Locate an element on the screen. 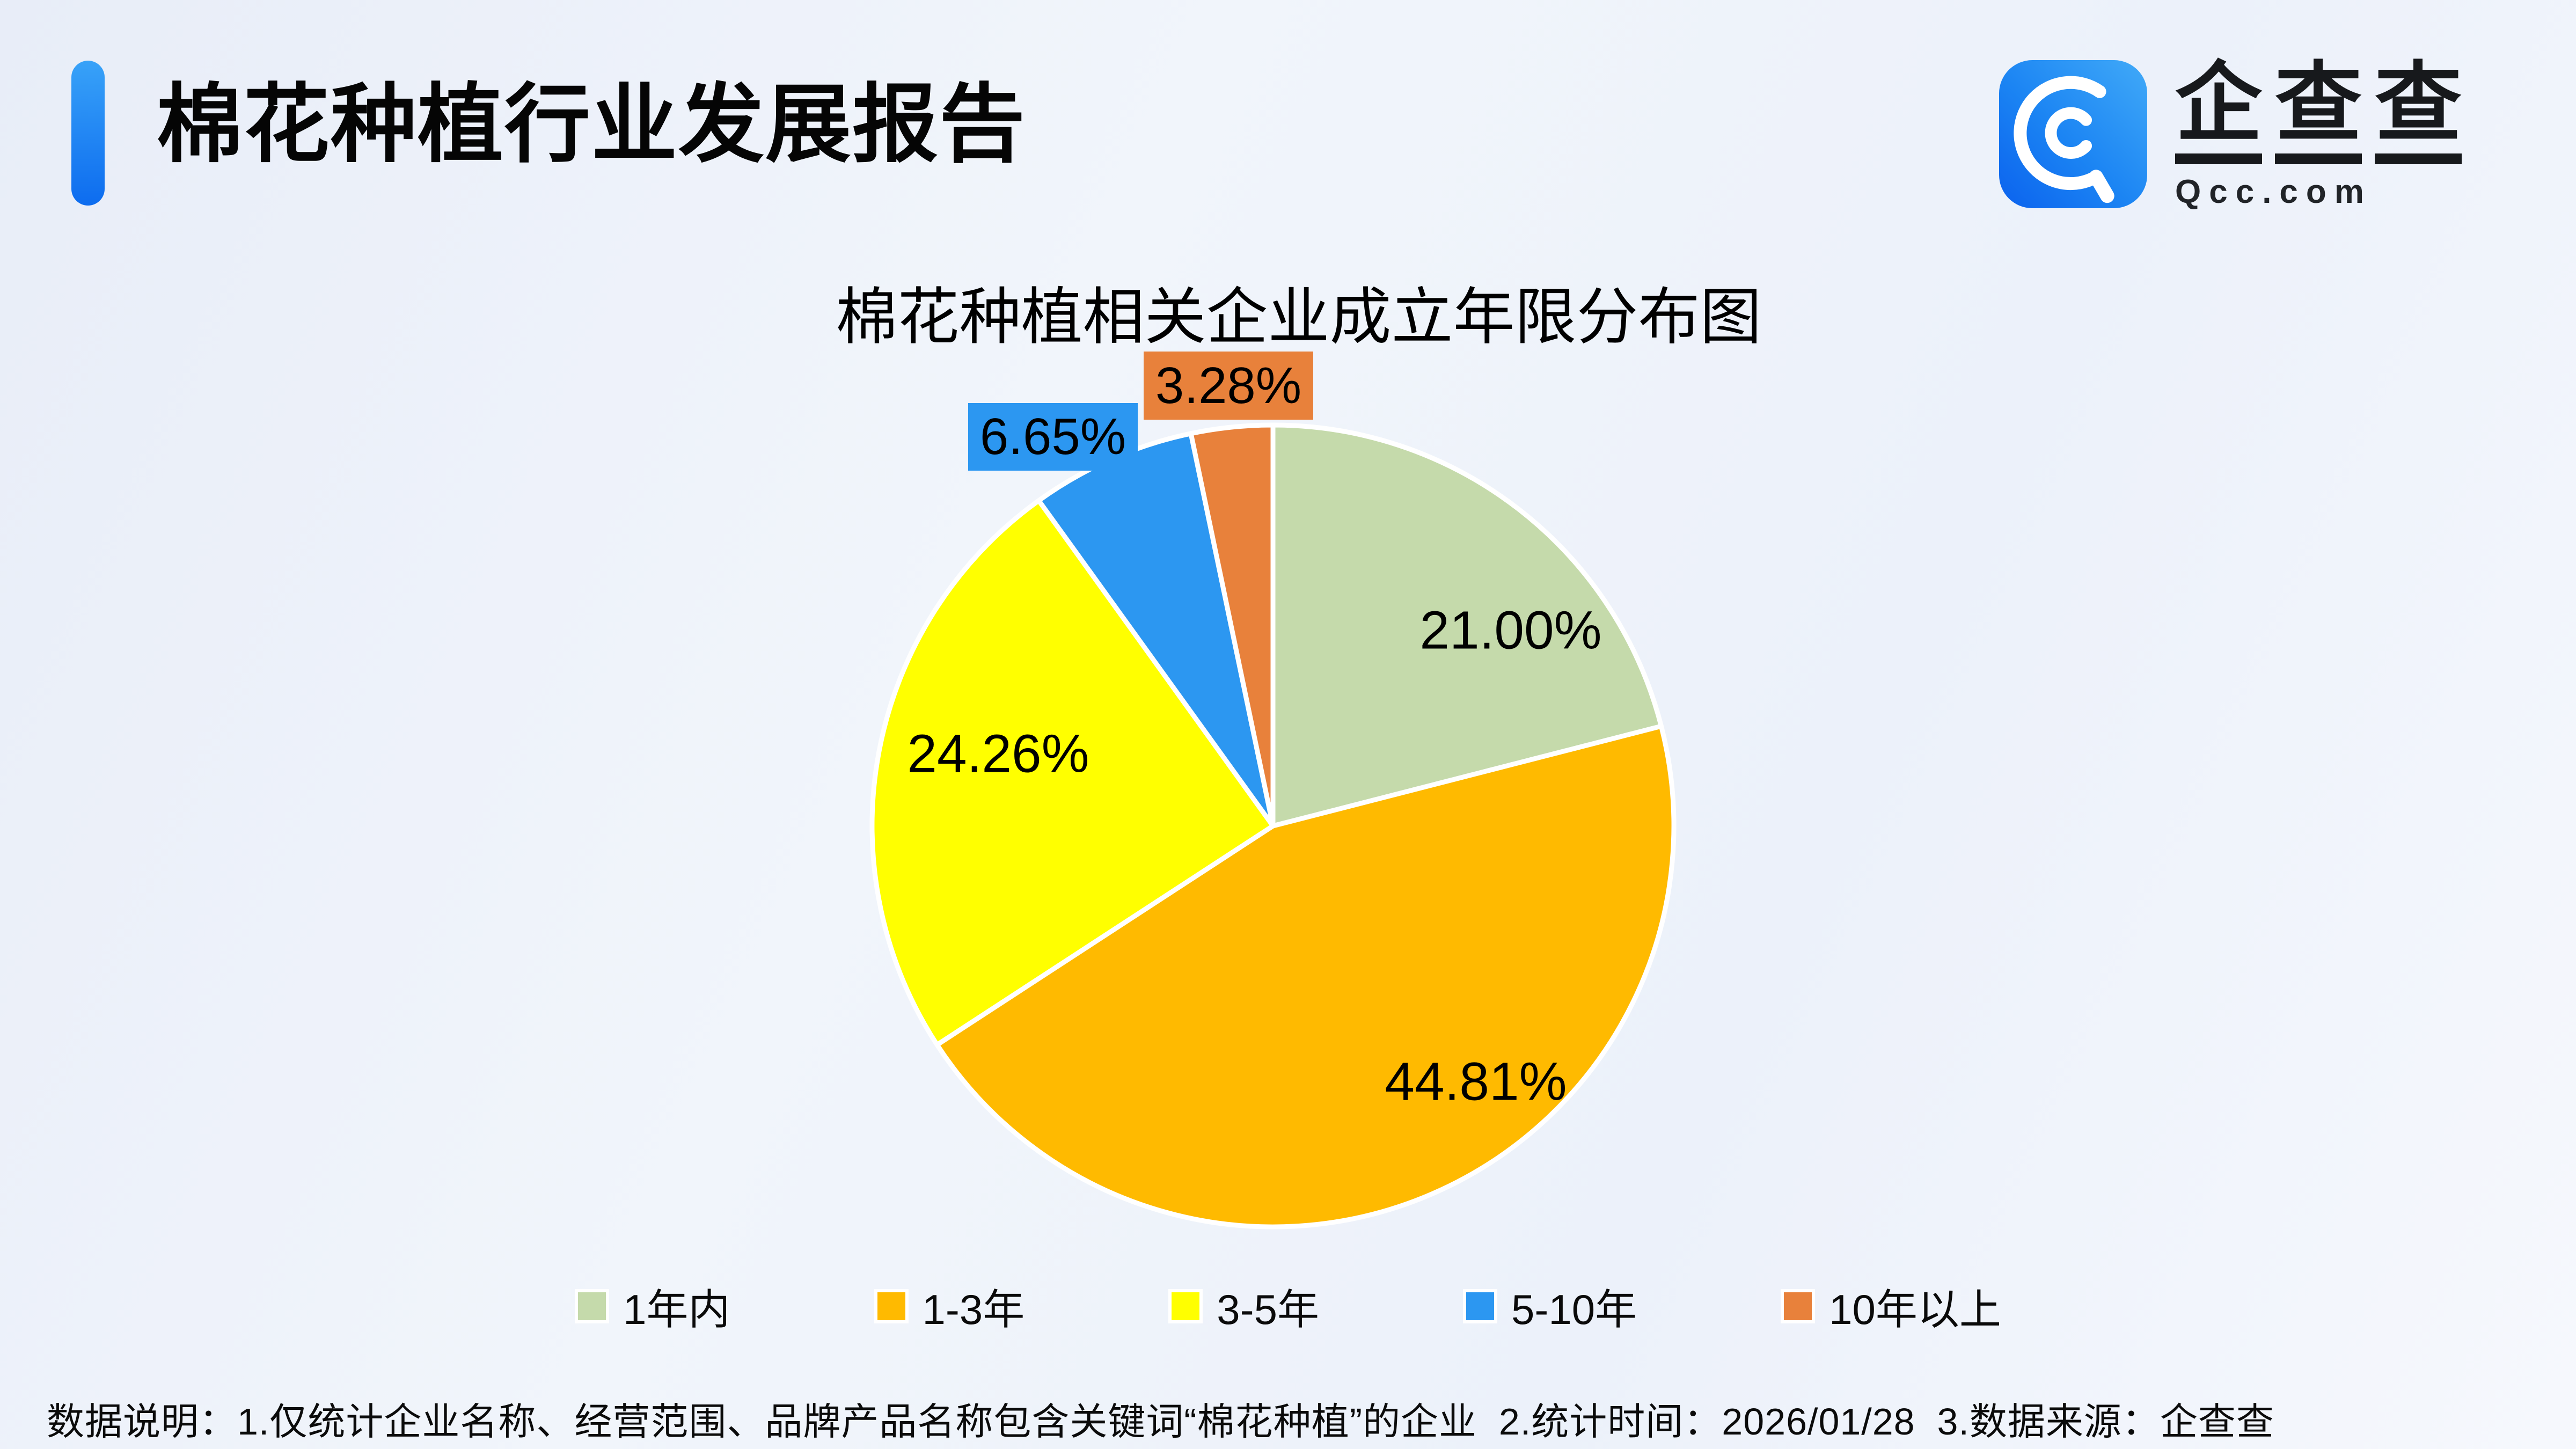 The width and height of the screenshot is (2576, 1449). chart-legend: 1年内 1-3年 3-5年 5-10年 10年以上 is located at coordinates (1288, 1306).